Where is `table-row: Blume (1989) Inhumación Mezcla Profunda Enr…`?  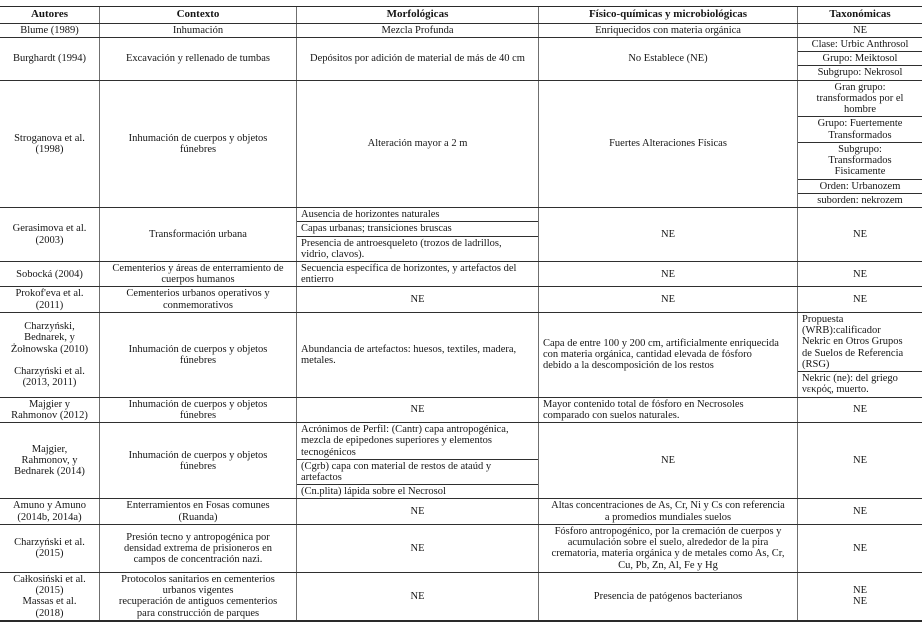
table-row: Blume (1989) Inhumación Mezcla Profunda Enr… is located at coordinates (461, 30).